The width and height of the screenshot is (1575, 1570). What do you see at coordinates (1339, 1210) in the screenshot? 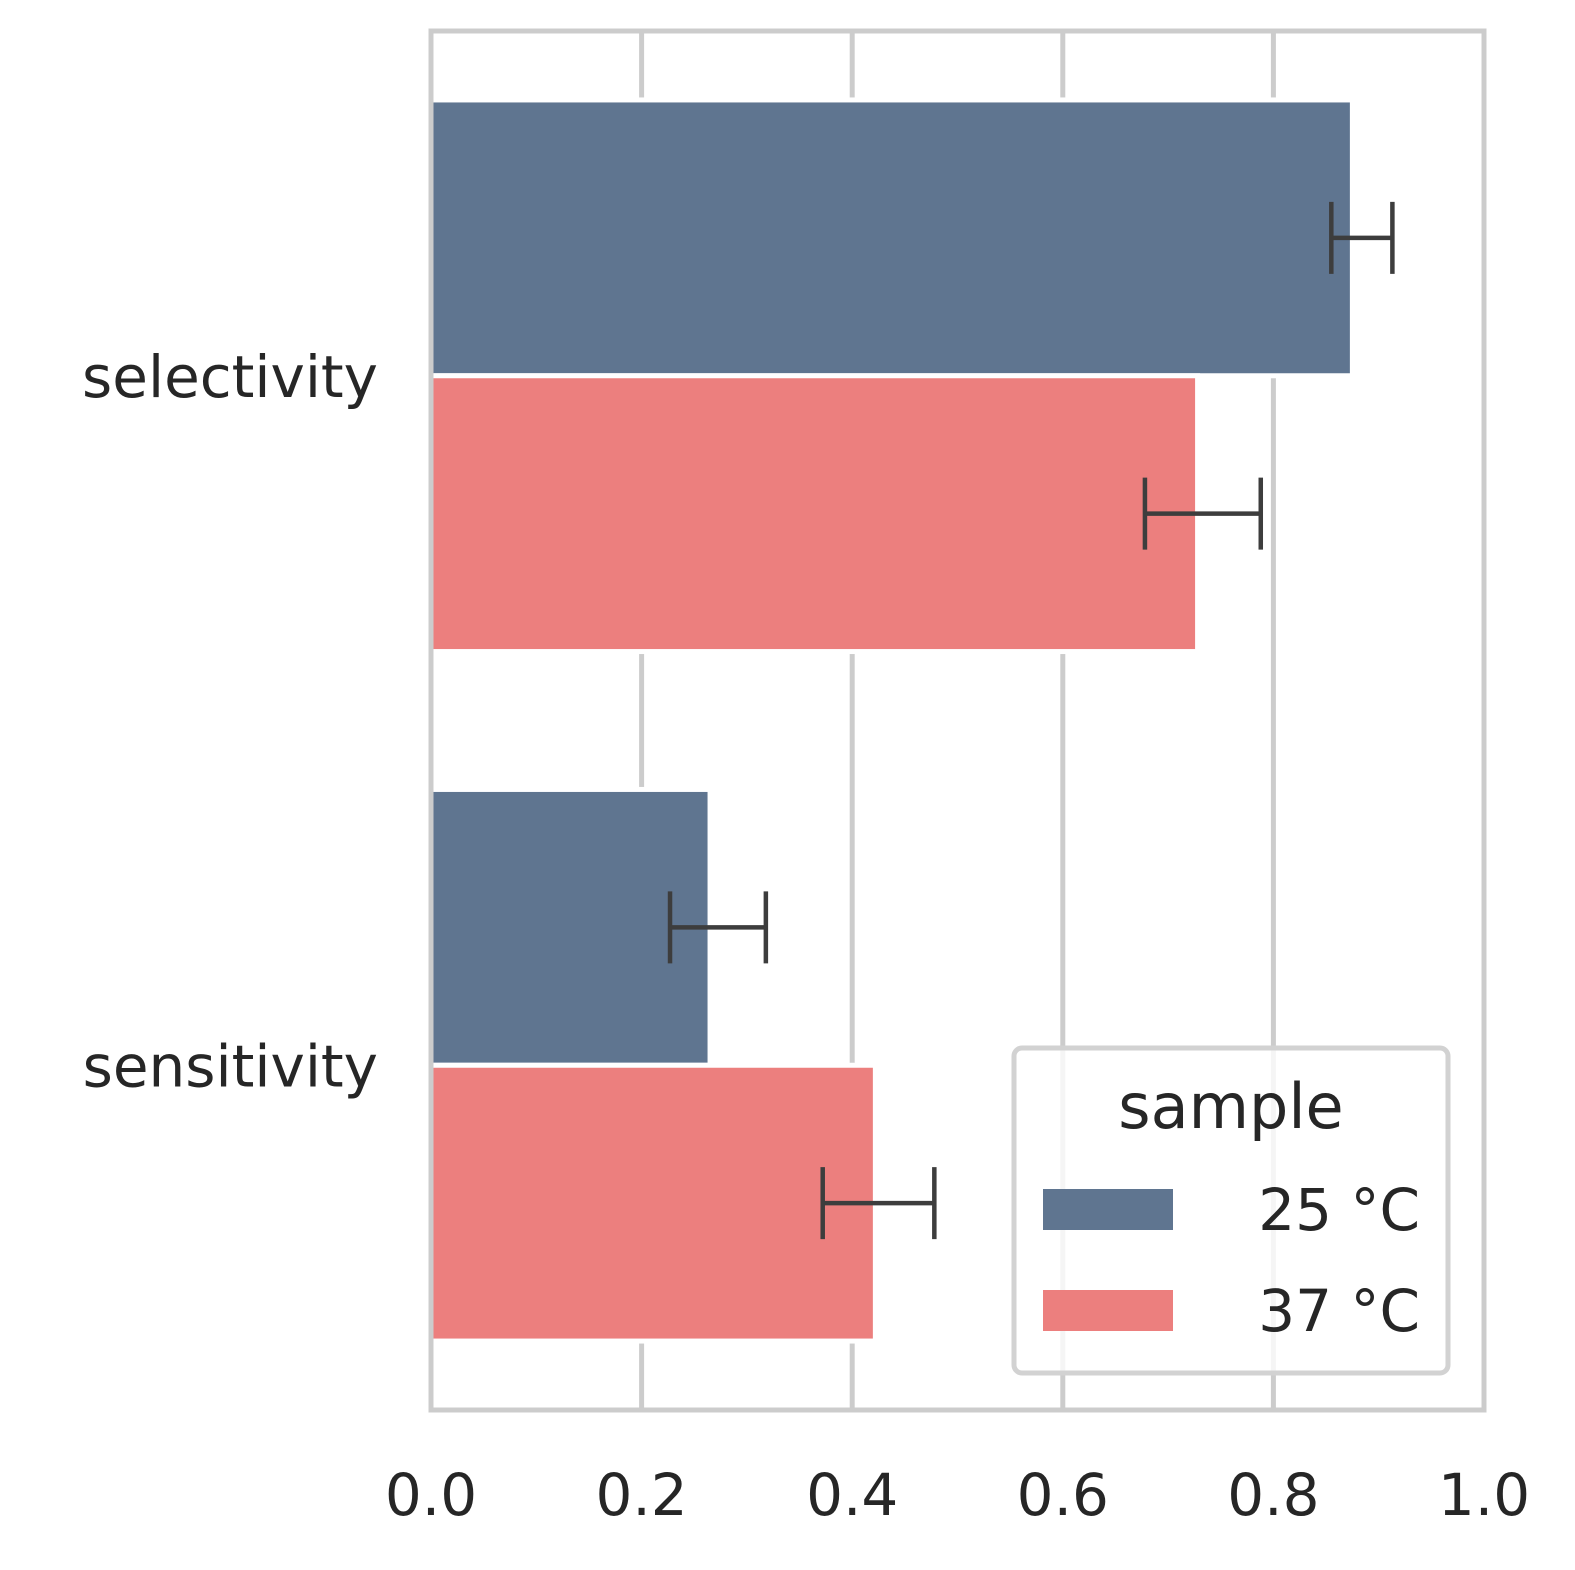
I see `legend-label: 25 °C` at bounding box center [1339, 1210].